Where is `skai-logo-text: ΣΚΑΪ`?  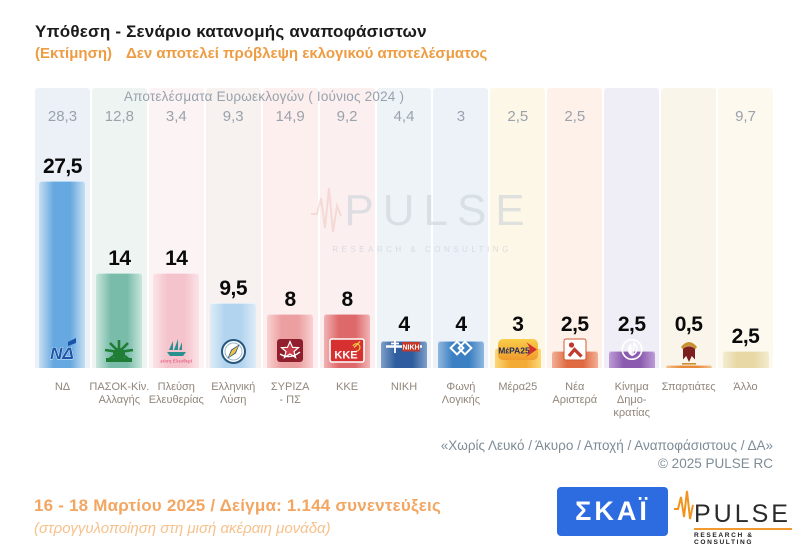 skai-logo-text: ΣΚΑΪ is located at coordinates (612, 511).